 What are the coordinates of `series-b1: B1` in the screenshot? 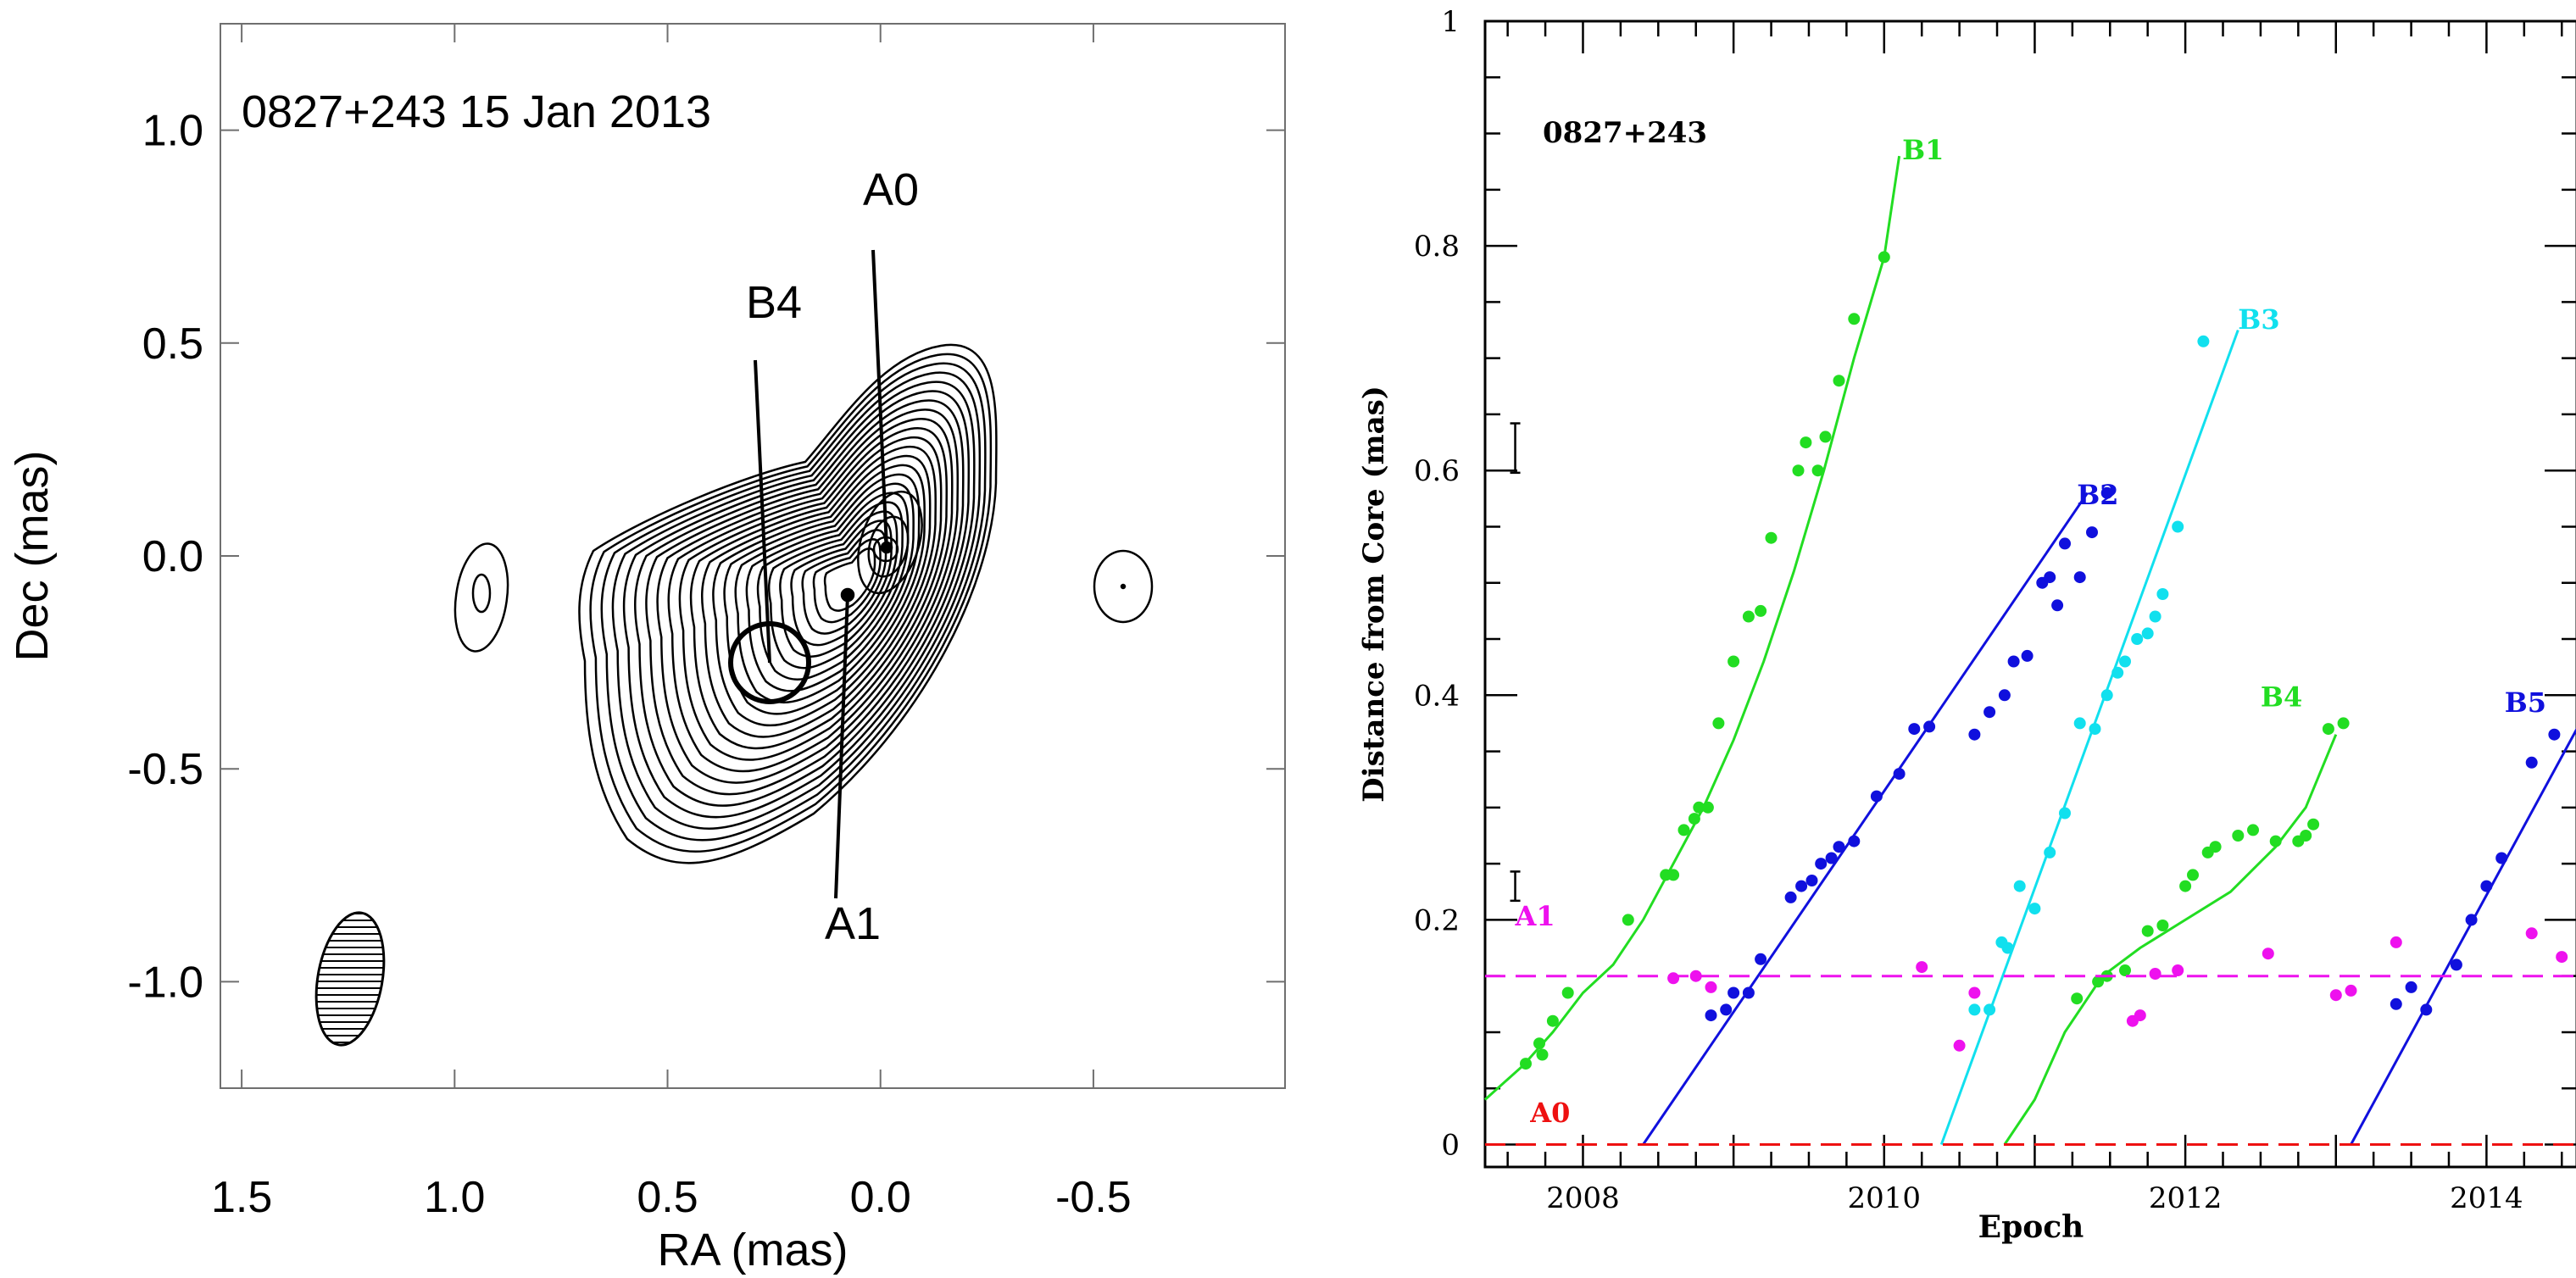 It's located at (1713, 617).